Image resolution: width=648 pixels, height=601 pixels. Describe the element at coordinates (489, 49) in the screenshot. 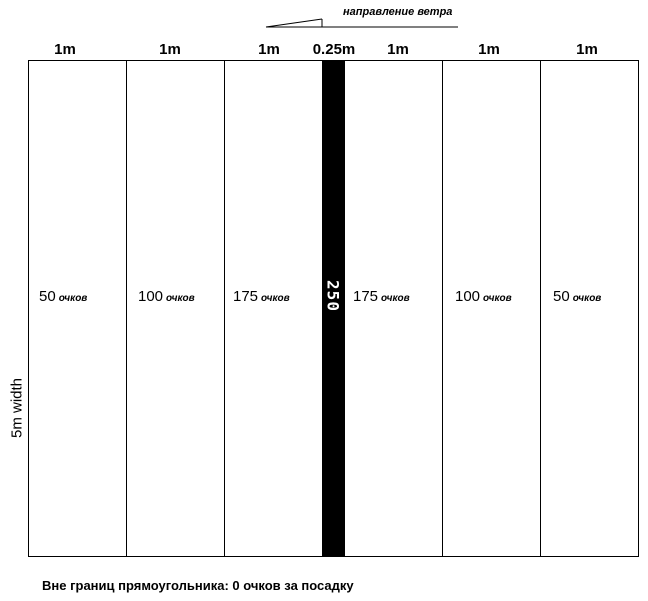

I see `column-label-5: 1m` at that location.